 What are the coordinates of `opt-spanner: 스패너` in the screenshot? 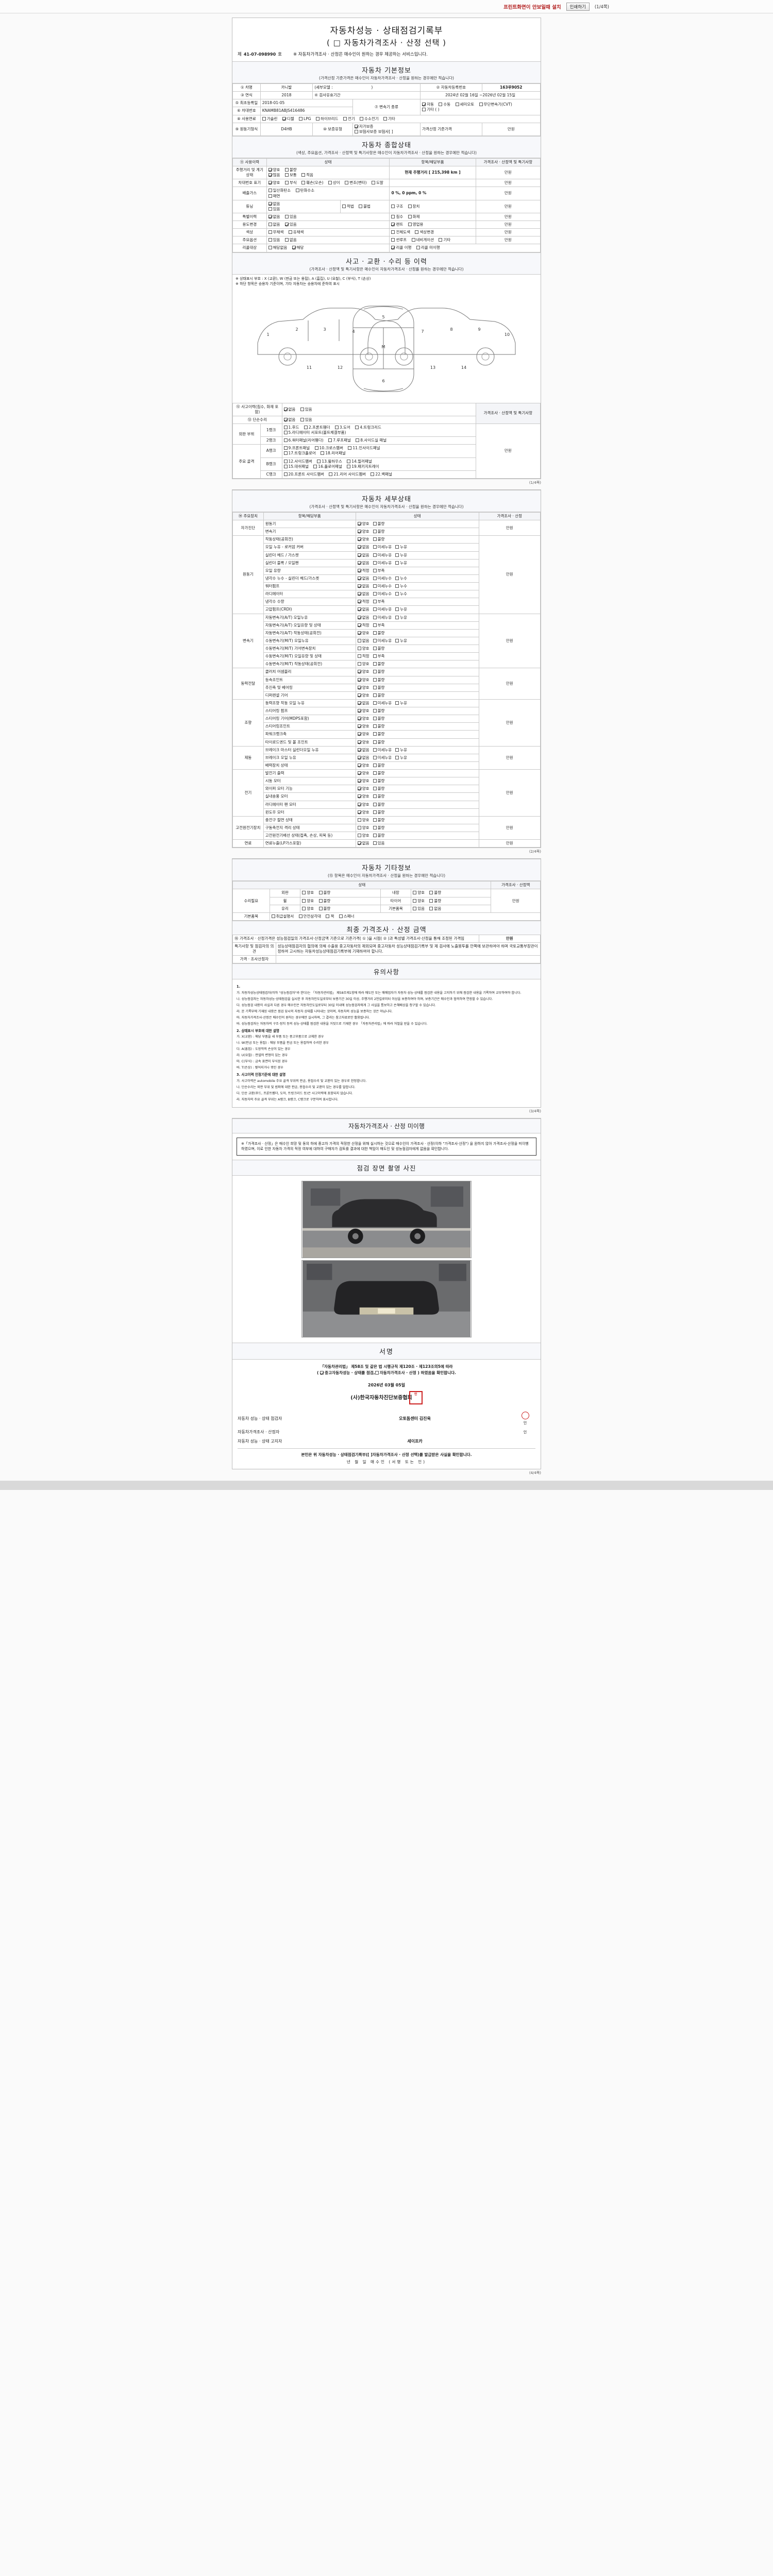 It's located at (346, 916).